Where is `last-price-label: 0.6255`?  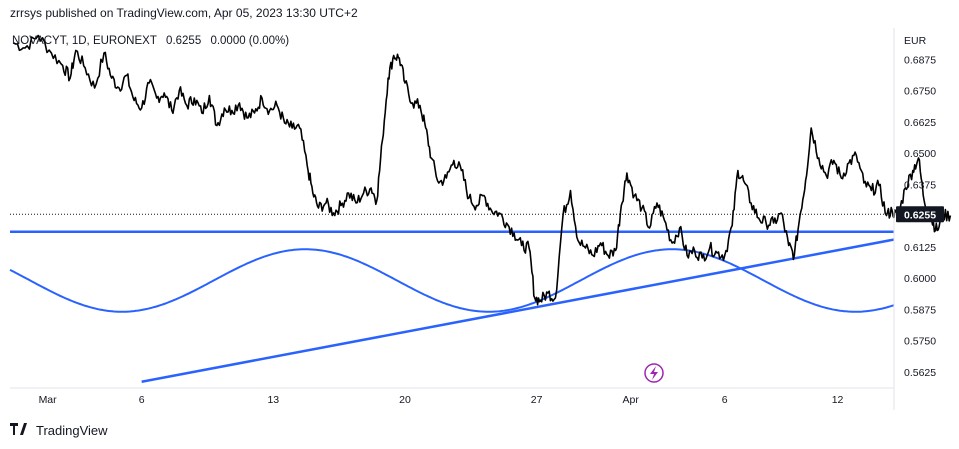 last-price-label: 0.6255 is located at coordinates (920, 215).